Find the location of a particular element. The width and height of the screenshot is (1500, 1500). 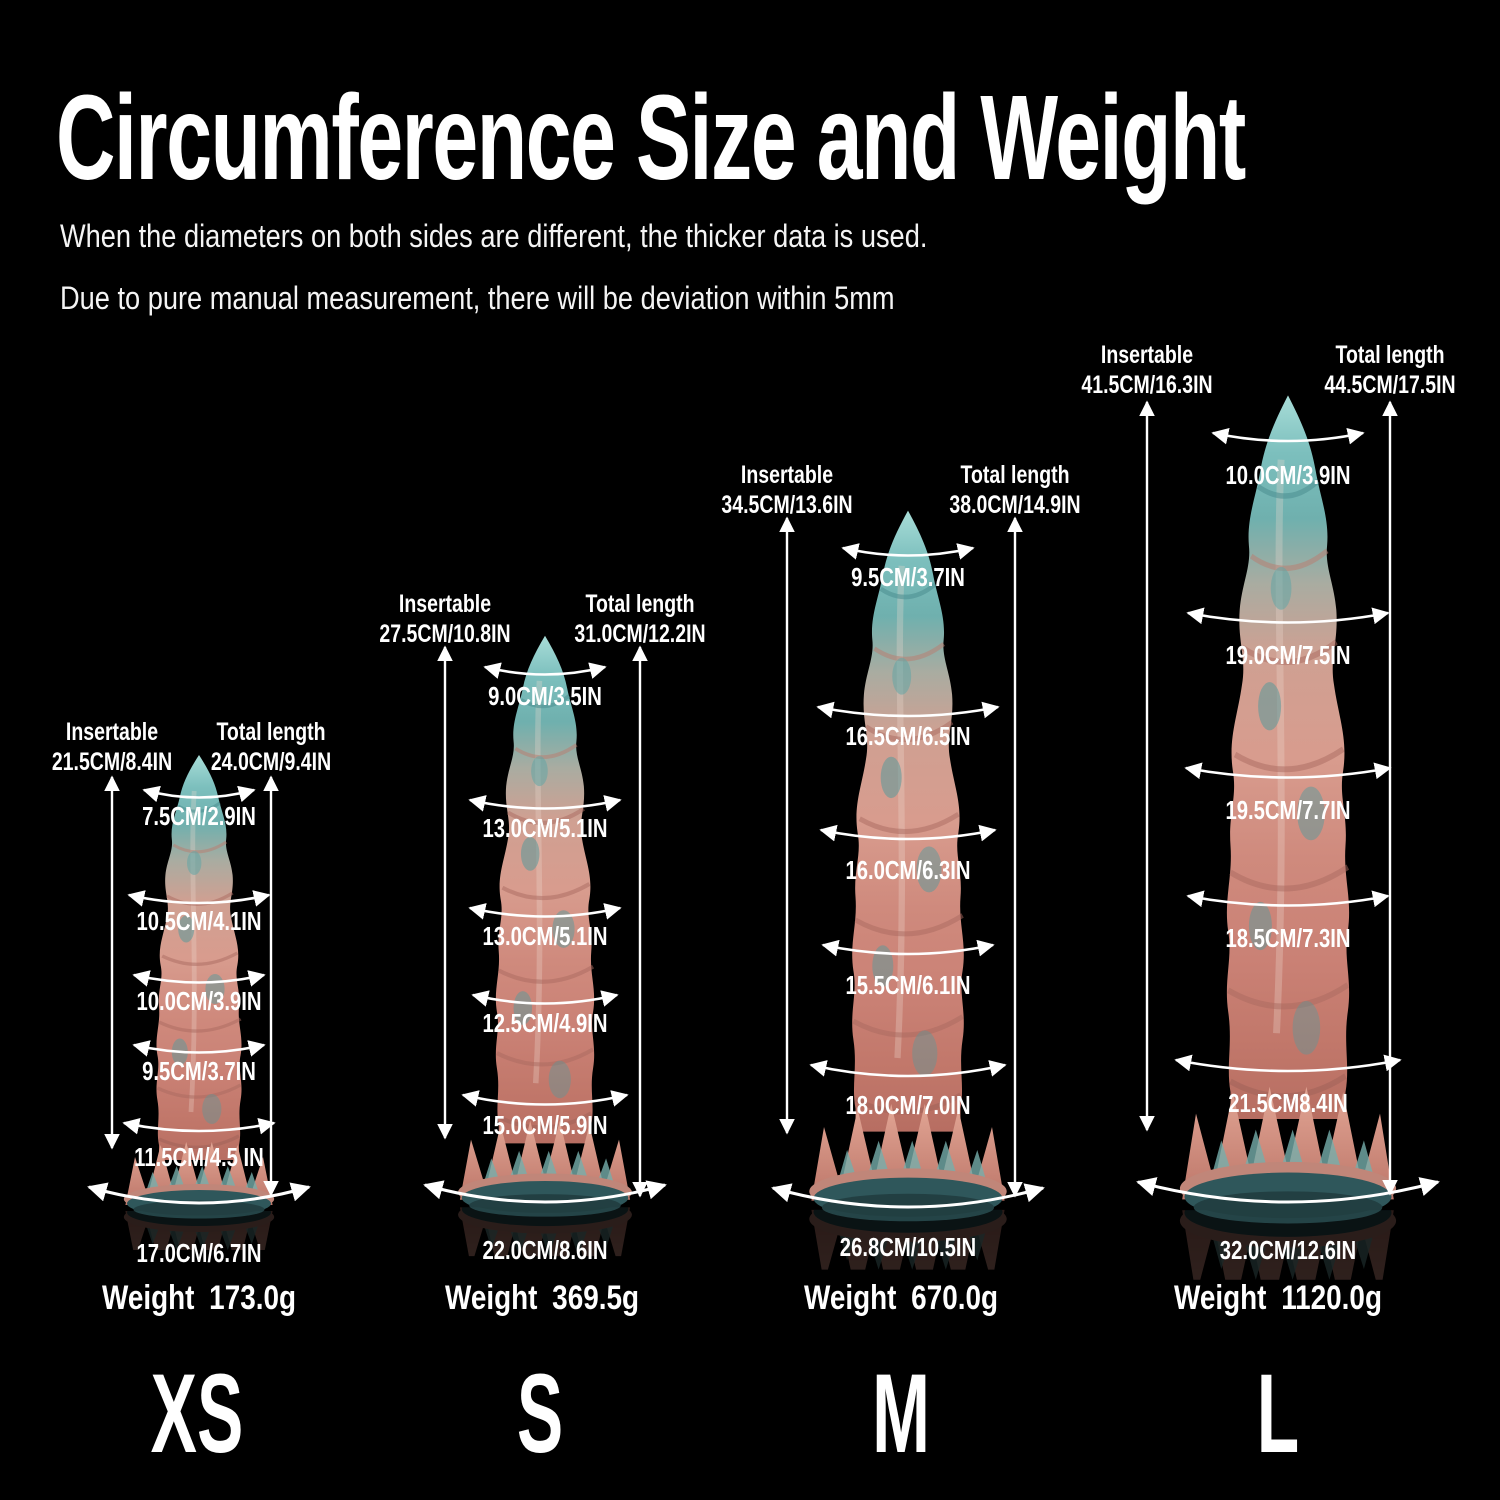

insertable-value: 27.5CM/10.8IN is located at coordinates (445, 634).